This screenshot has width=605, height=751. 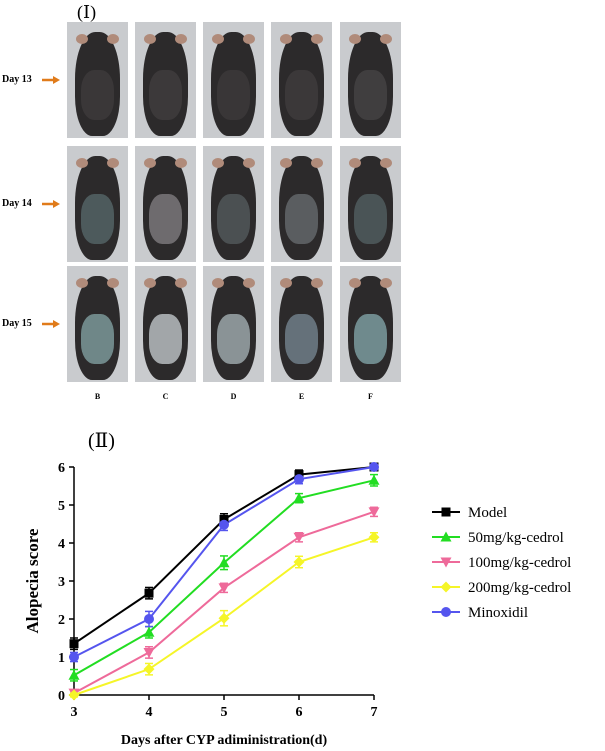 I want to click on y-tick-label: 1, so click(x=61, y=658).